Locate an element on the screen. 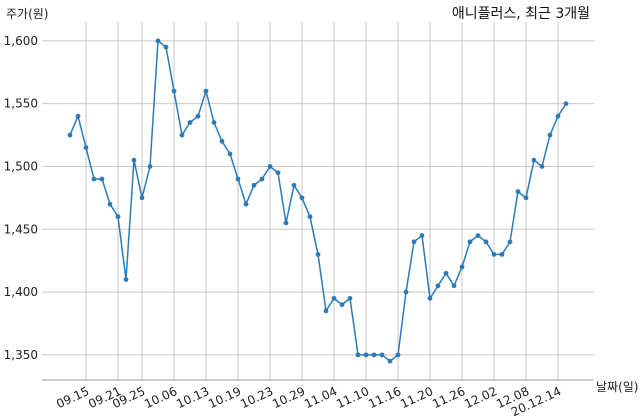 Image resolution: width=640 pixels, height=419 pixels. x-tick-label: 09.15 is located at coordinates (72, 397).